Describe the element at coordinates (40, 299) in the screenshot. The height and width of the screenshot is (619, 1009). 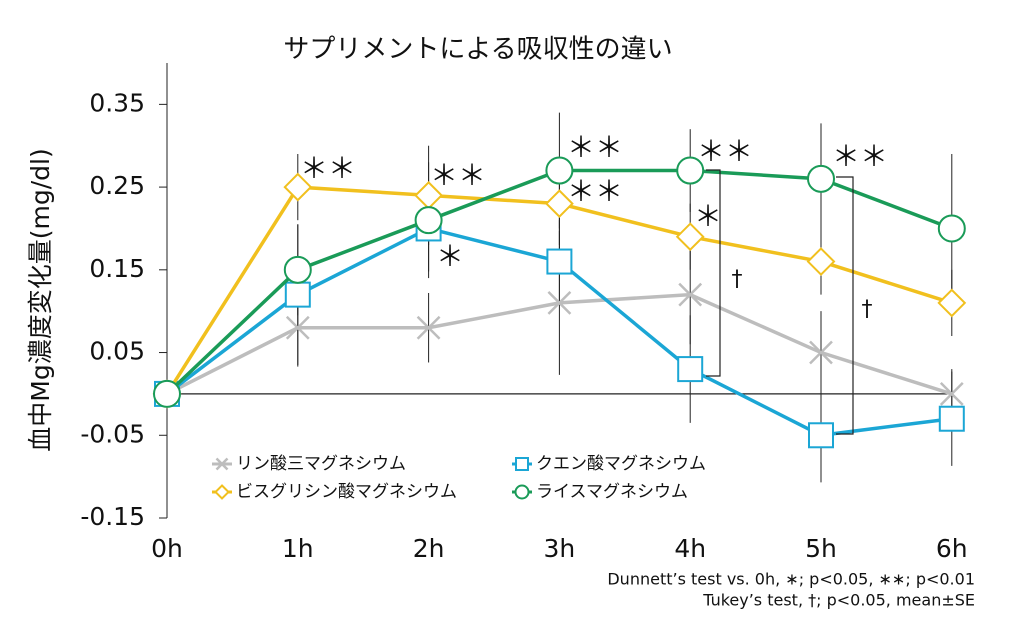
I see `y-axis-label: 血中Mg濃度変化量(mg/dl)` at that location.